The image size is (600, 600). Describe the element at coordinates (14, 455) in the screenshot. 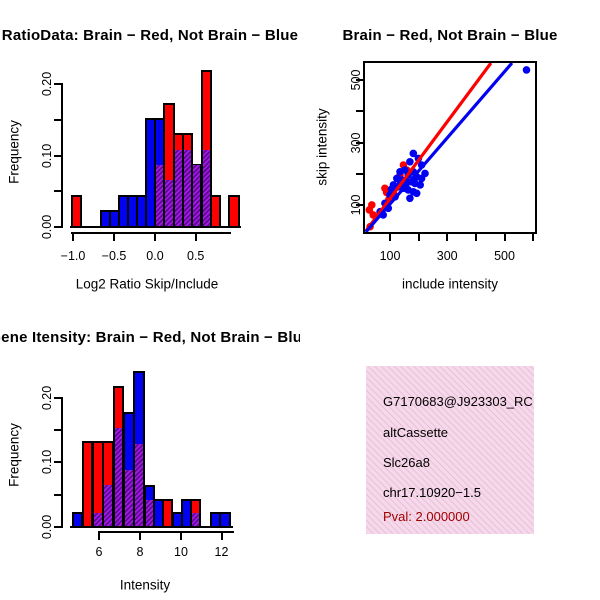

I see `intensity-hist-ylabel: Frequency` at that location.